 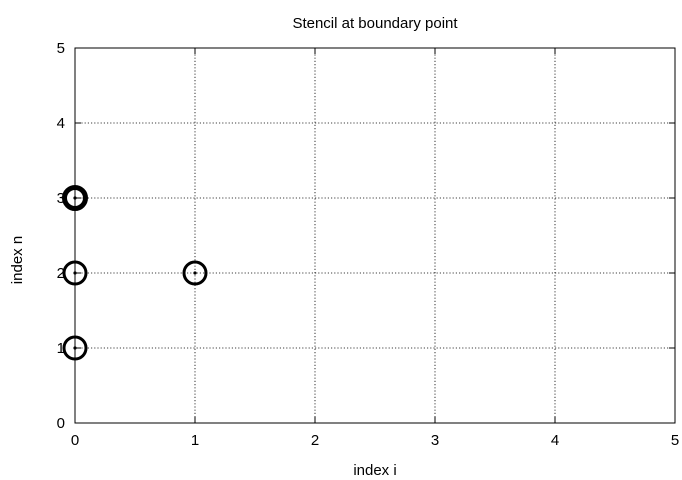 What do you see at coordinates (61, 273) in the screenshot?
I see `y-tick-label: 2` at bounding box center [61, 273].